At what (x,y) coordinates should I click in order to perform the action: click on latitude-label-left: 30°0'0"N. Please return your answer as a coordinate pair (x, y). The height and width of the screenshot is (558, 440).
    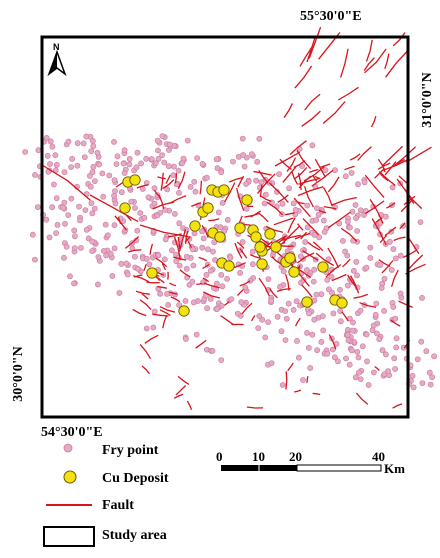
    Looking at the image, I should click on (18, 374).